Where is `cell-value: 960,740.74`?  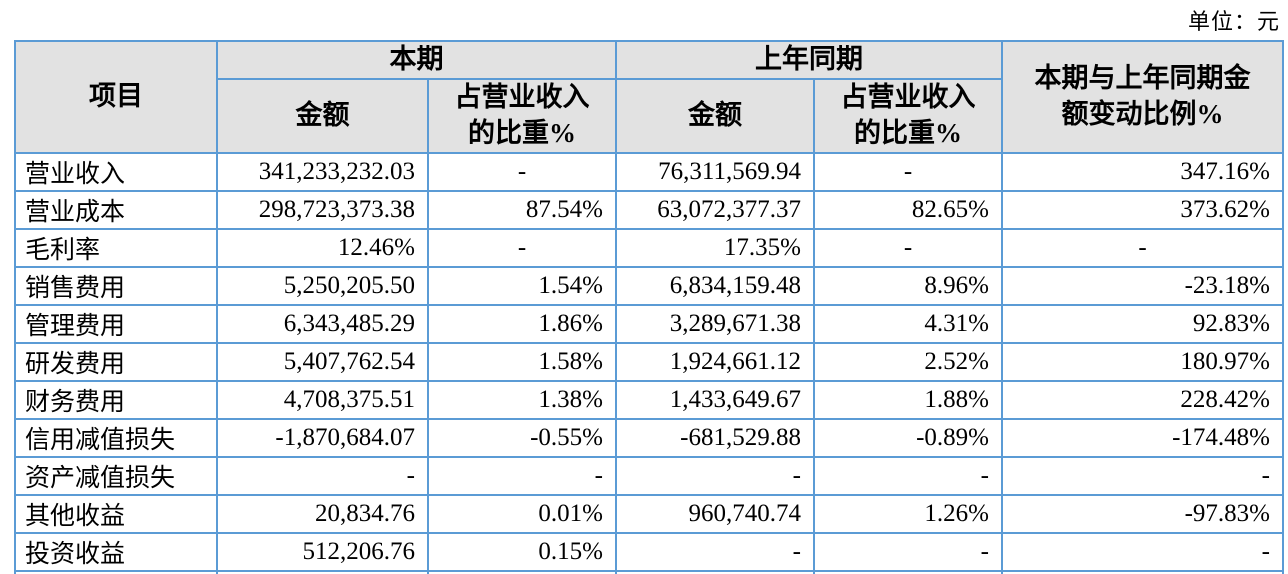 cell-value: 960,740.74 is located at coordinates (715, 514).